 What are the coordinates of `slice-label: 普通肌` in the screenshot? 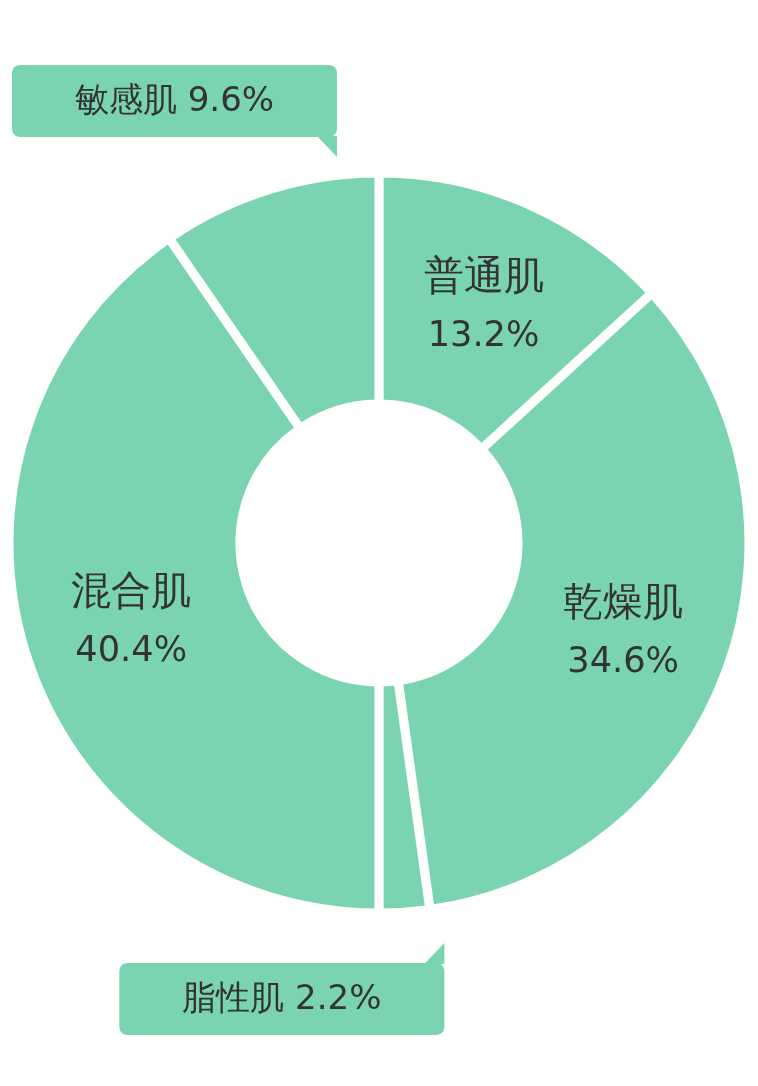 It's located at (483, 275).